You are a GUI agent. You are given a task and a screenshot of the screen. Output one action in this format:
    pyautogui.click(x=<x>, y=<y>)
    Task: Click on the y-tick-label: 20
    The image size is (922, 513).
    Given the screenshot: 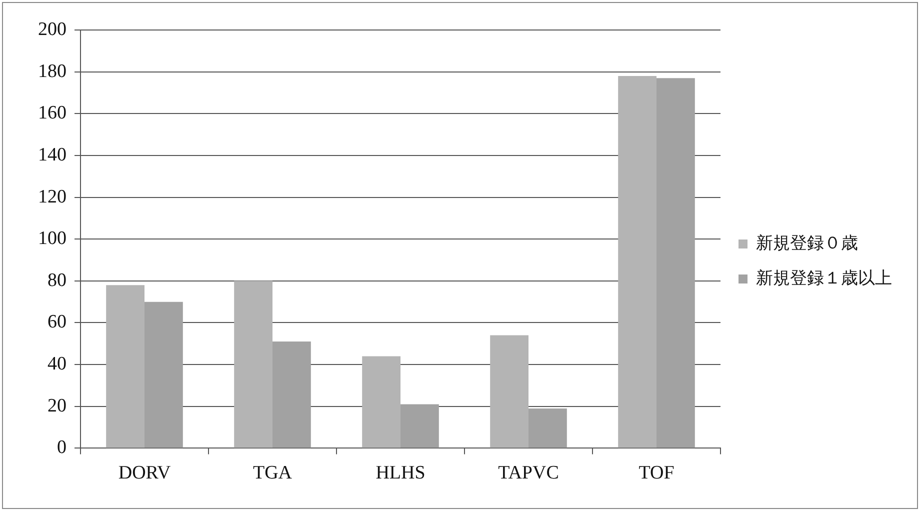 What is the action you would take?
    pyautogui.click(x=57, y=405)
    